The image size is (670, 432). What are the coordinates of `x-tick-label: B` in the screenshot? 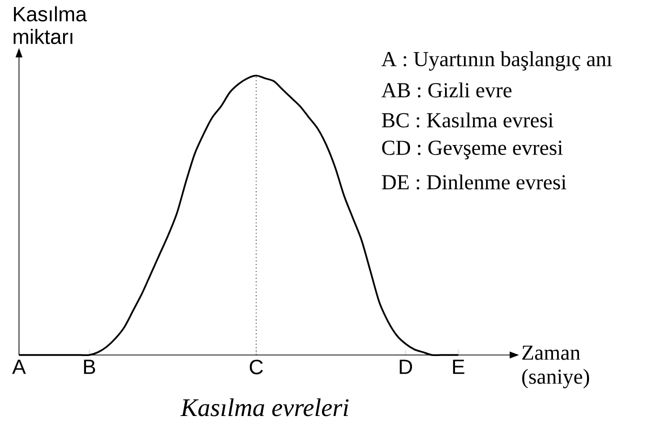 It's located at (90, 367).